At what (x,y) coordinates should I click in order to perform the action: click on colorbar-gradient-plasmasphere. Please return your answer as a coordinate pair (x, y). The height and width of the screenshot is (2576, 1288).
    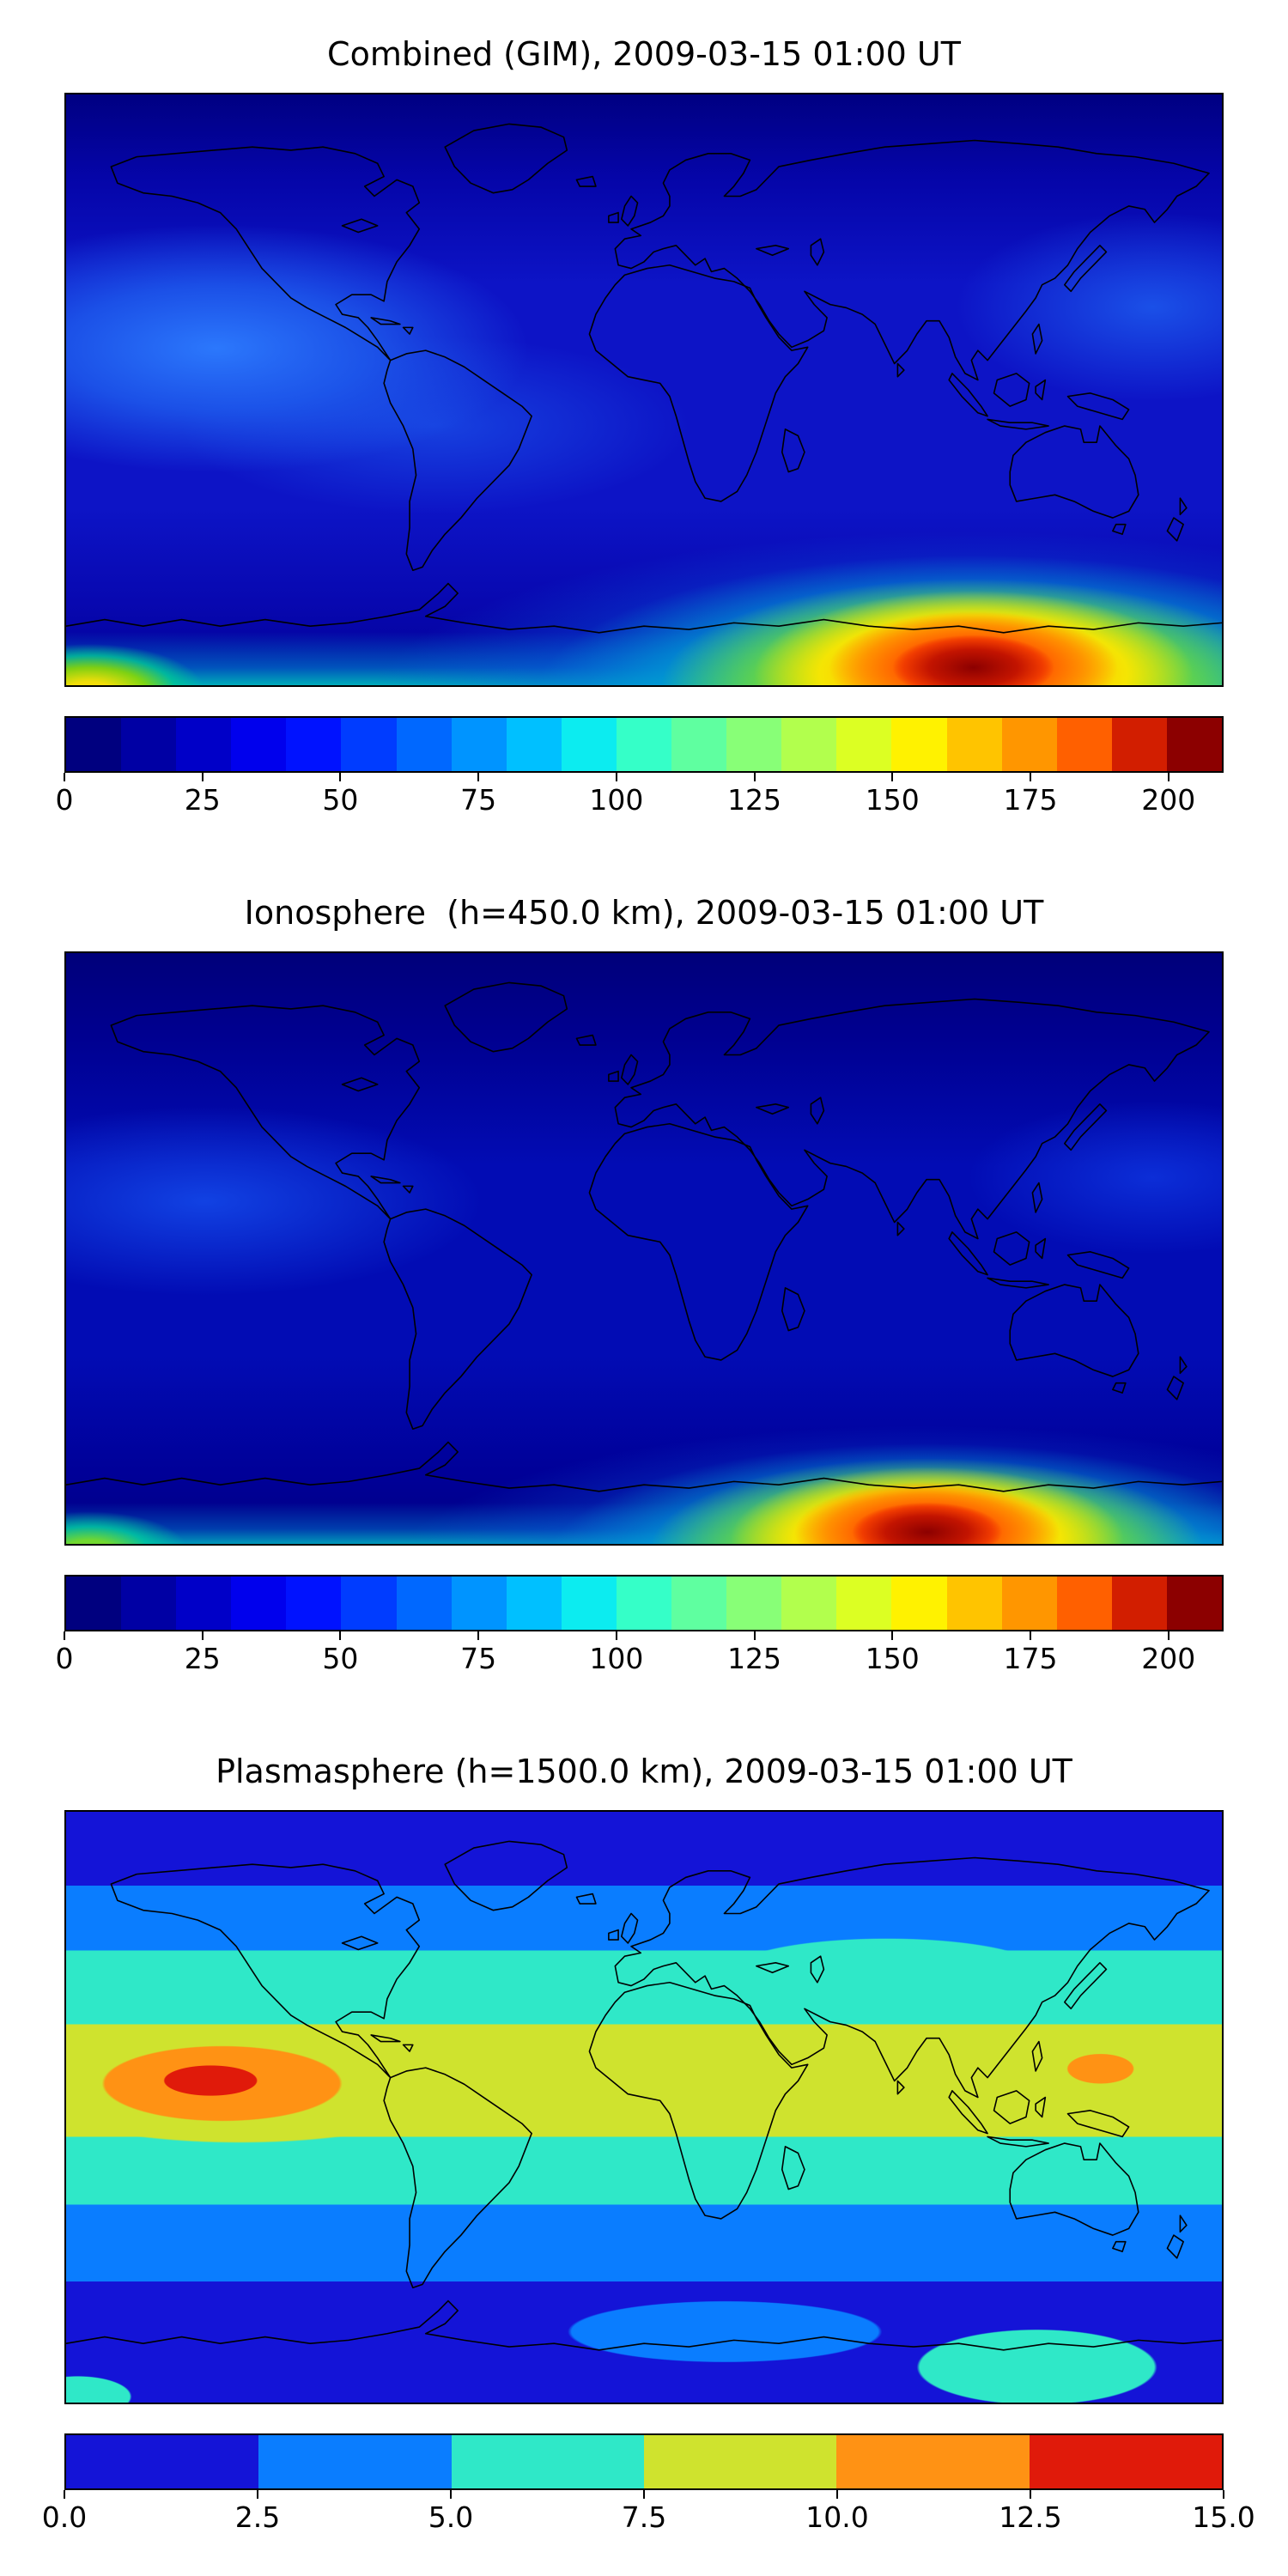
    Looking at the image, I should click on (644, 2462).